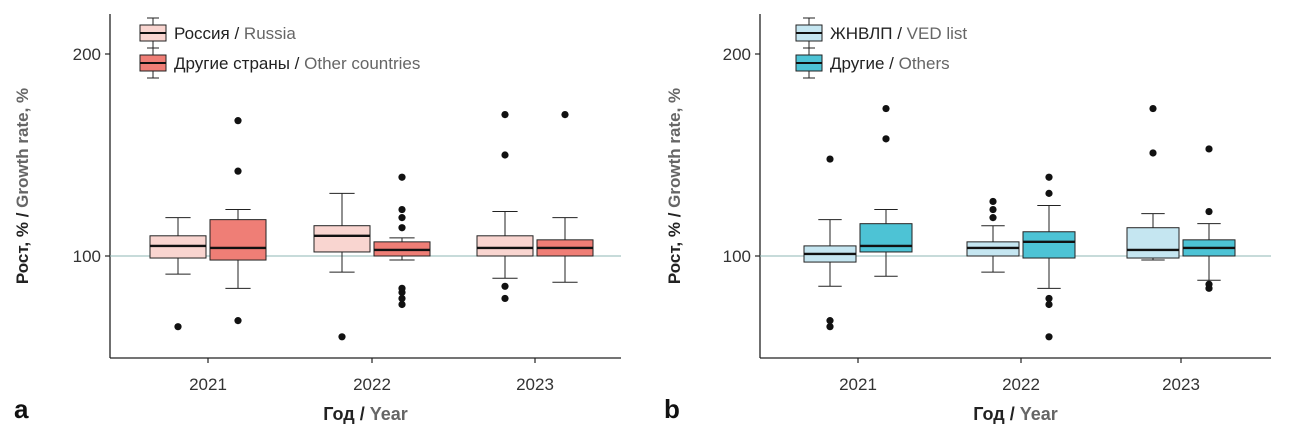  I want to click on panel-letter: b, so click(672, 409).